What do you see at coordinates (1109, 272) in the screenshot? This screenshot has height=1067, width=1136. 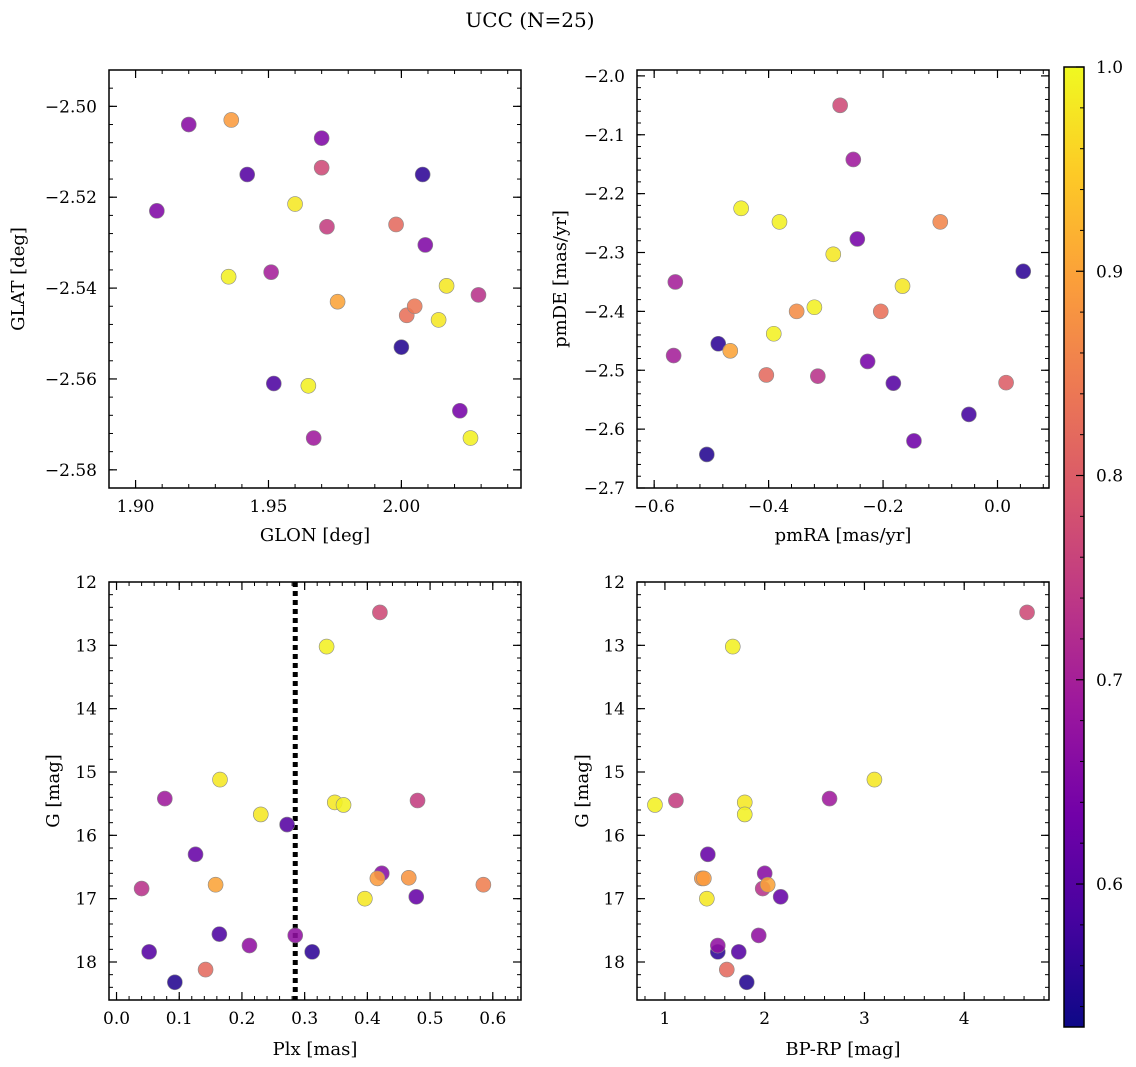 I see `colorbar-tick-label: 0.9` at bounding box center [1109, 272].